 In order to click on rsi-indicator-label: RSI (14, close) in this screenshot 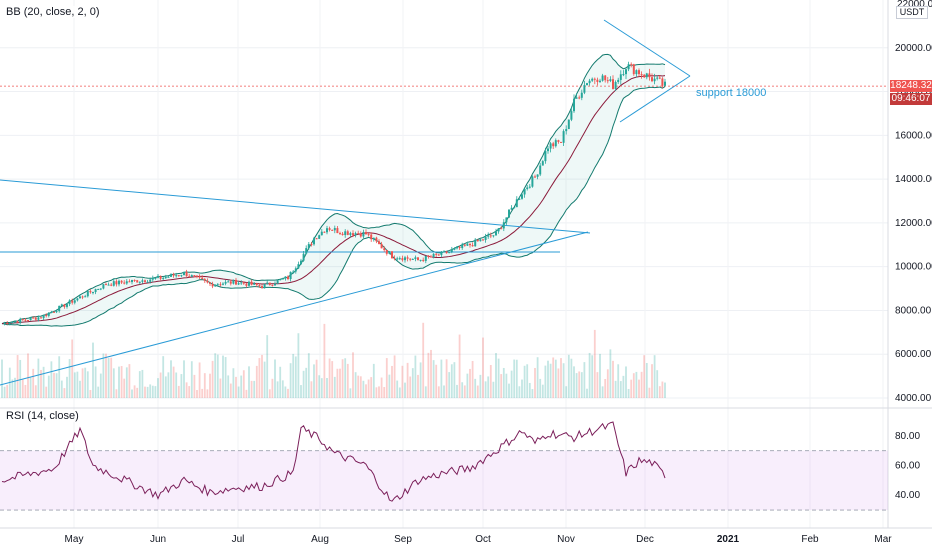, I will do `click(42, 416)`.